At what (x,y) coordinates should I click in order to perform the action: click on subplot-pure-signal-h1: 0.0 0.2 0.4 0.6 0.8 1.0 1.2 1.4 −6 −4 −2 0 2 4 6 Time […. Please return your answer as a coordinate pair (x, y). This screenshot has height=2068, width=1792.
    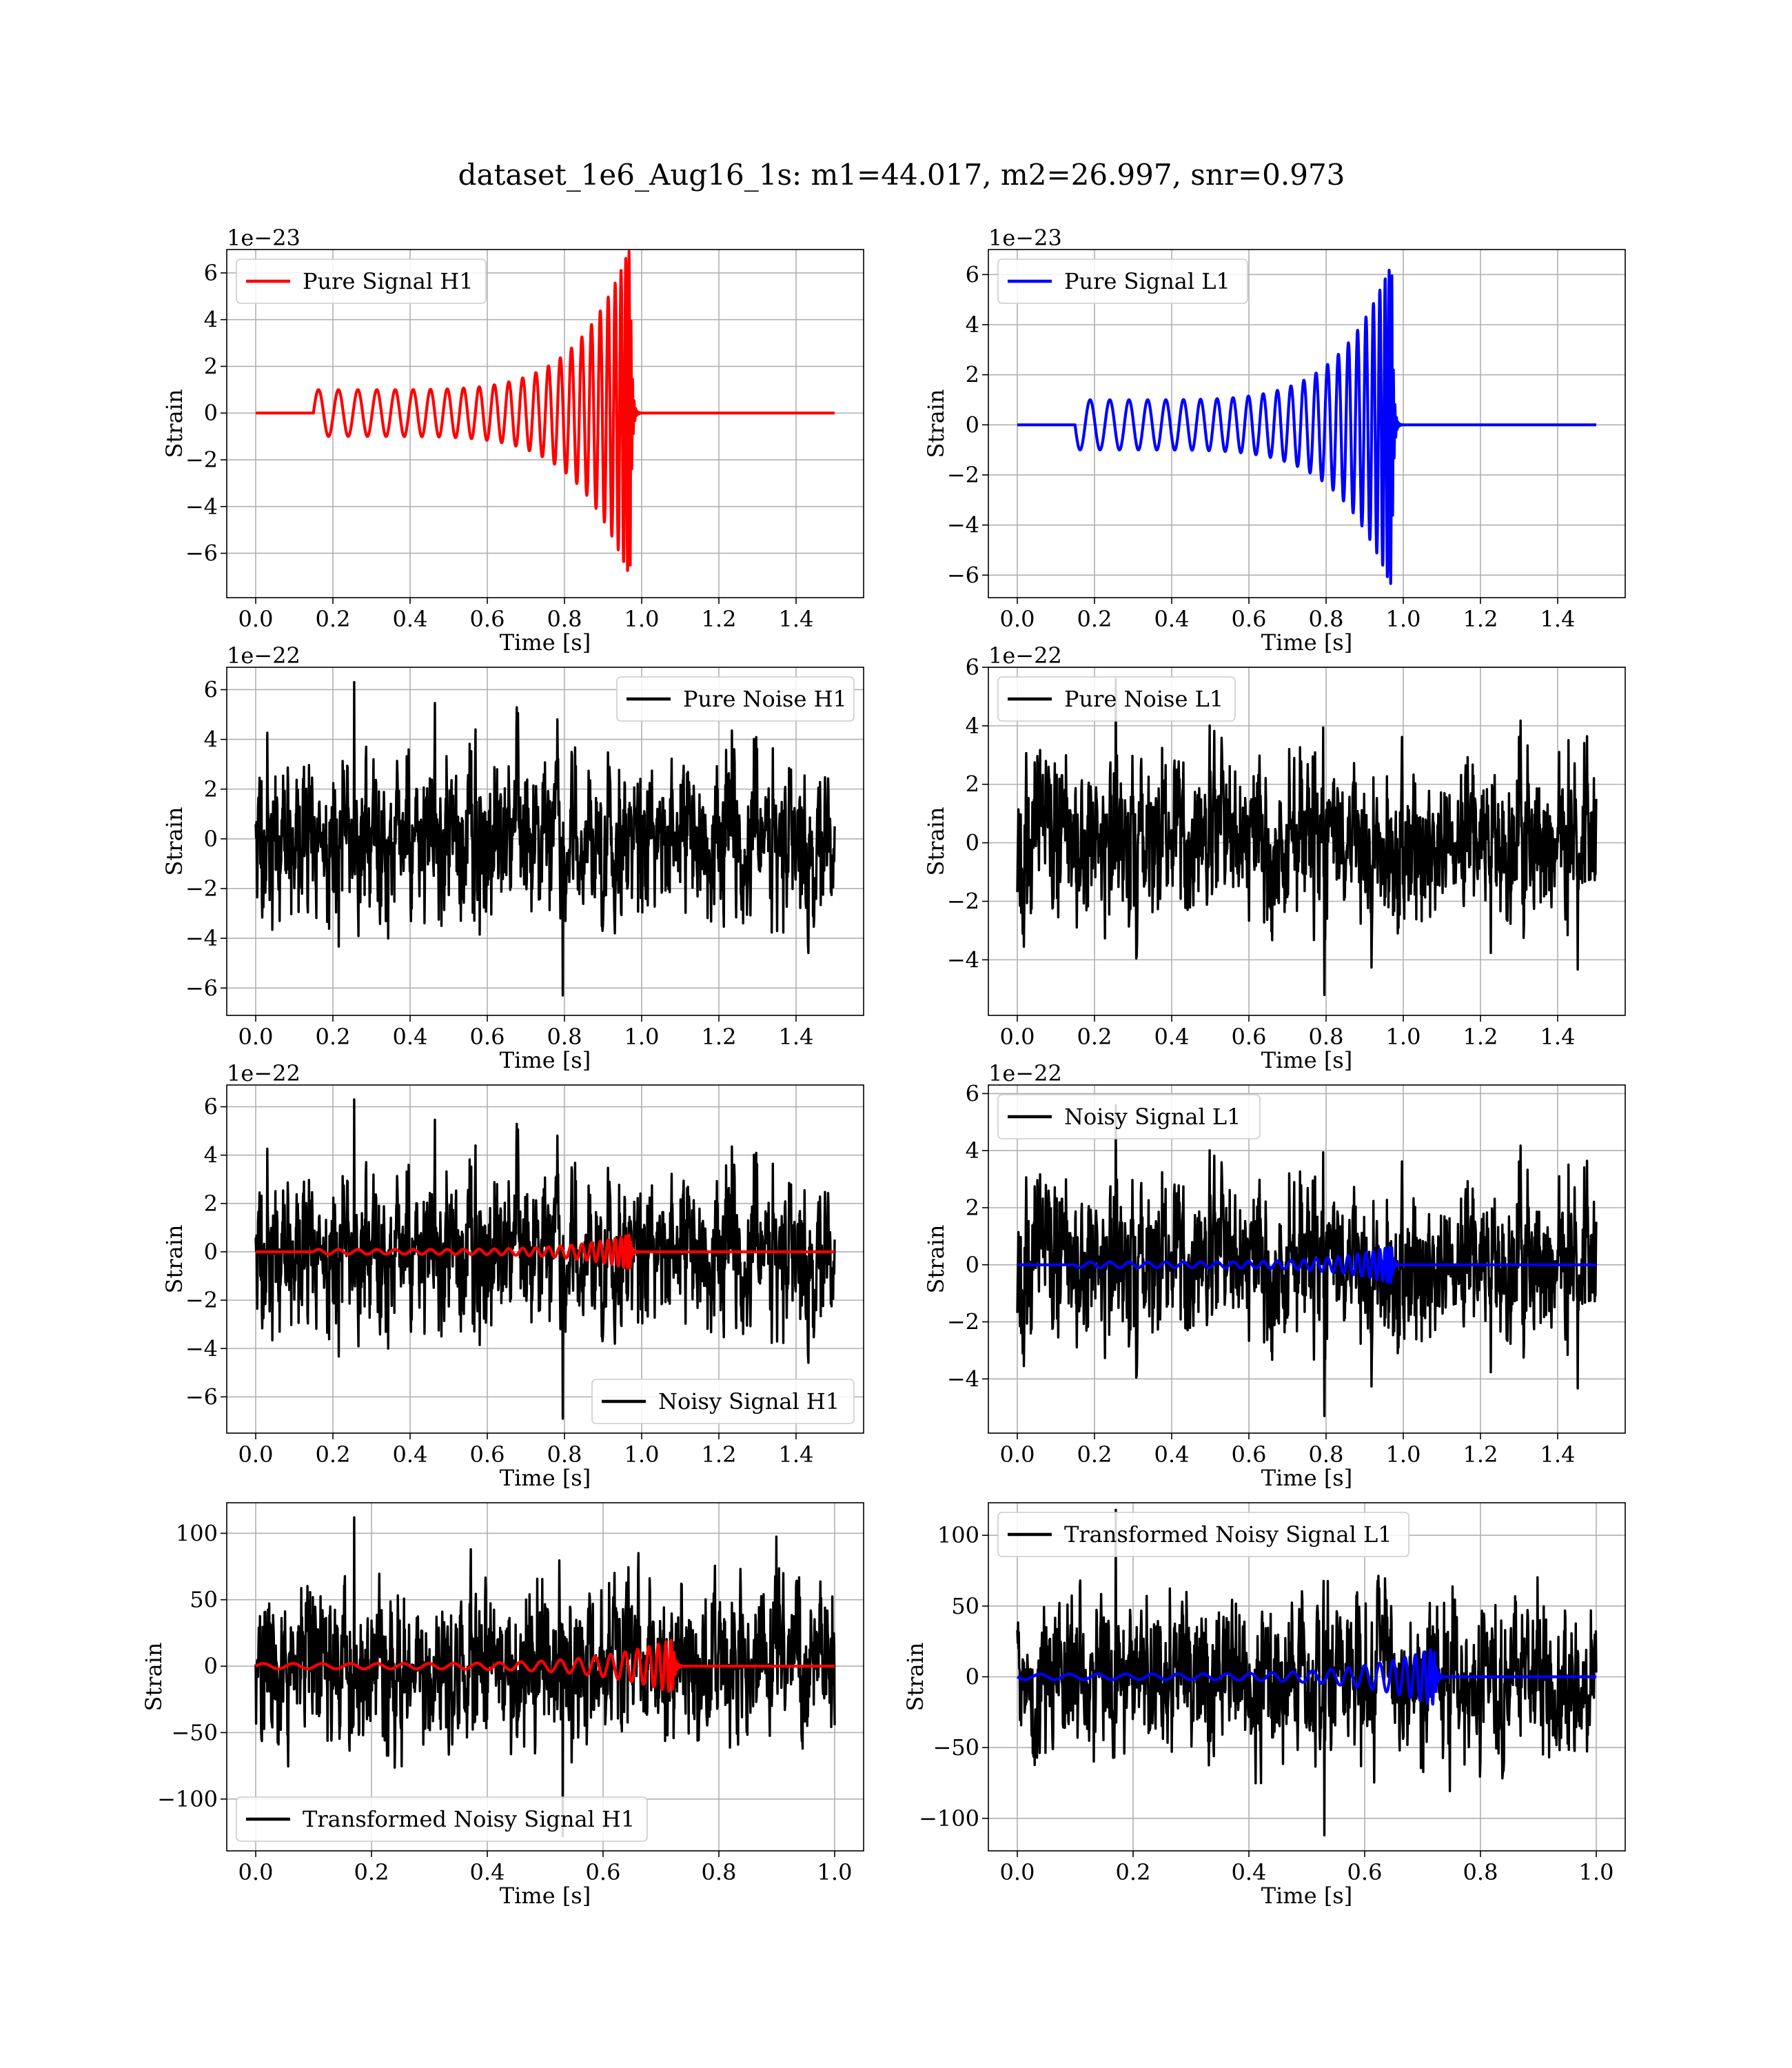
    Looking at the image, I should click on (512, 440).